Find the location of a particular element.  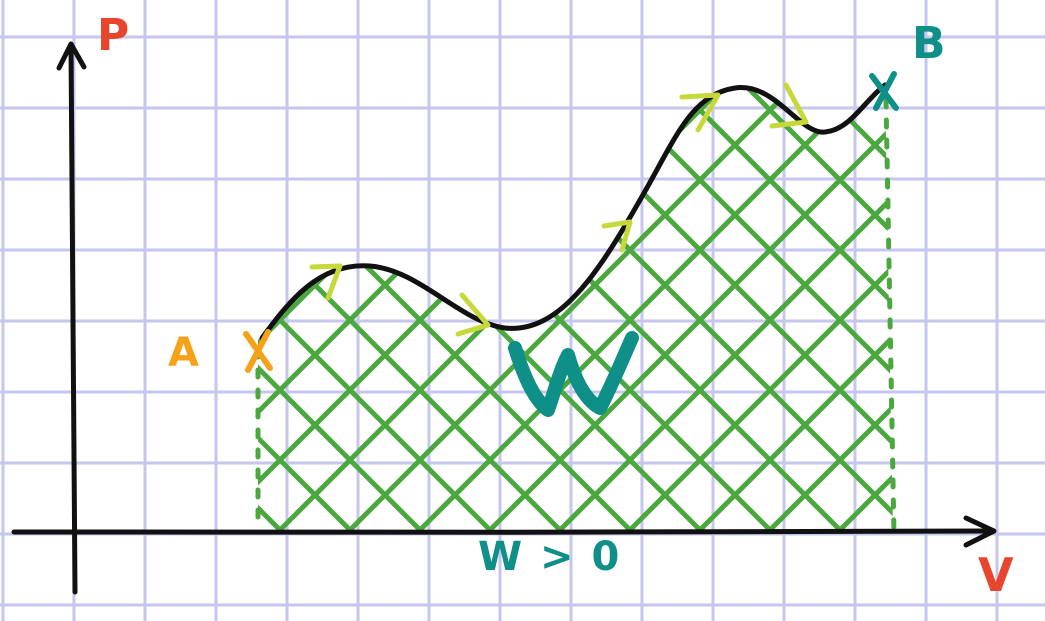

dotted-line-b is located at coordinates (890, 317).